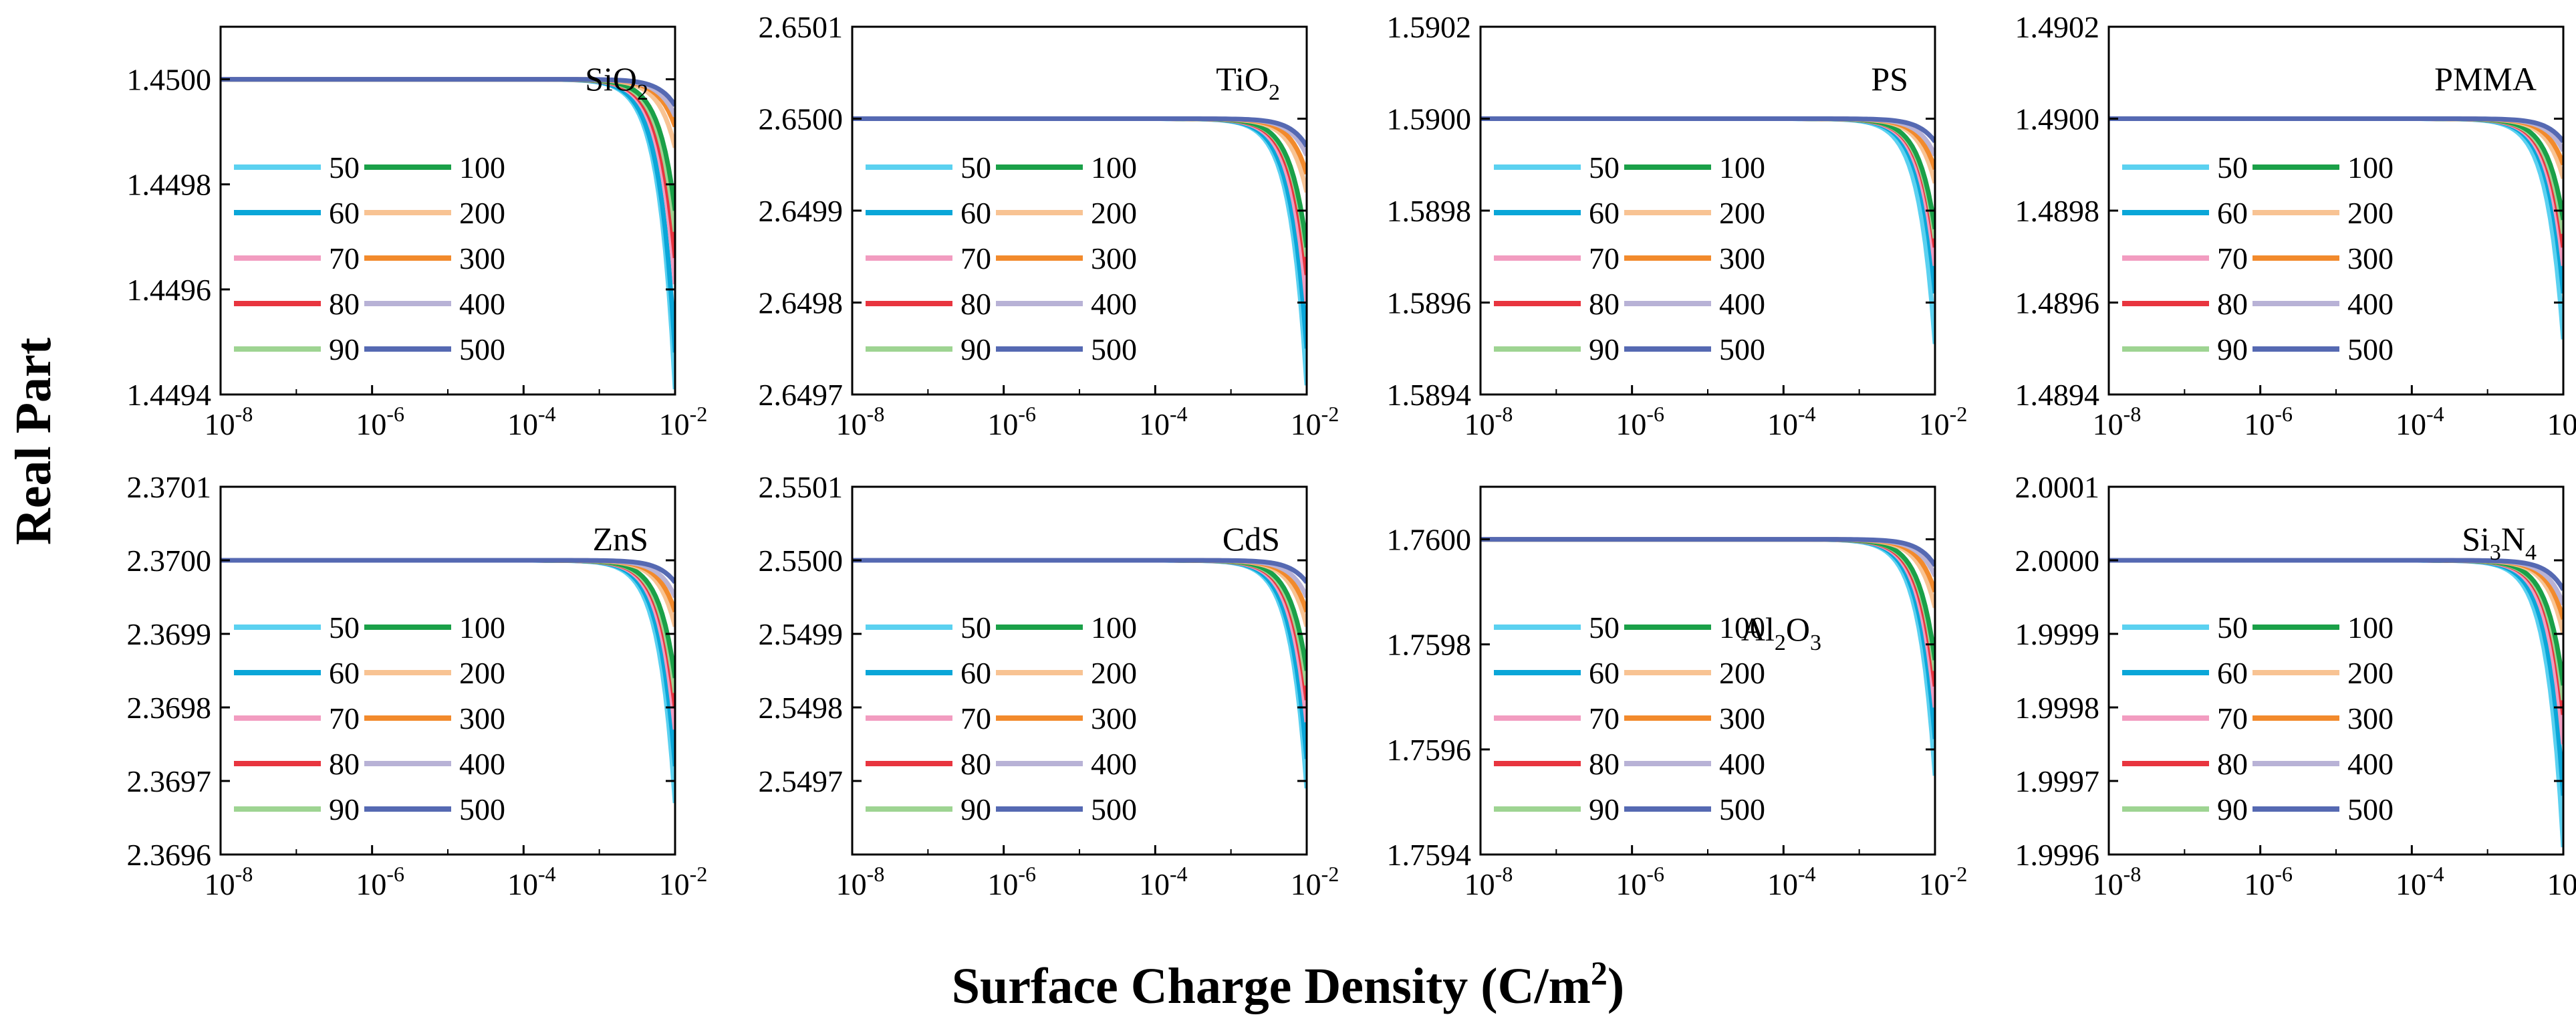 The image size is (2576, 1021). What do you see at coordinates (1243, 79) in the screenshot?
I see `panel-title-main: TiO` at bounding box center [1243, 79].